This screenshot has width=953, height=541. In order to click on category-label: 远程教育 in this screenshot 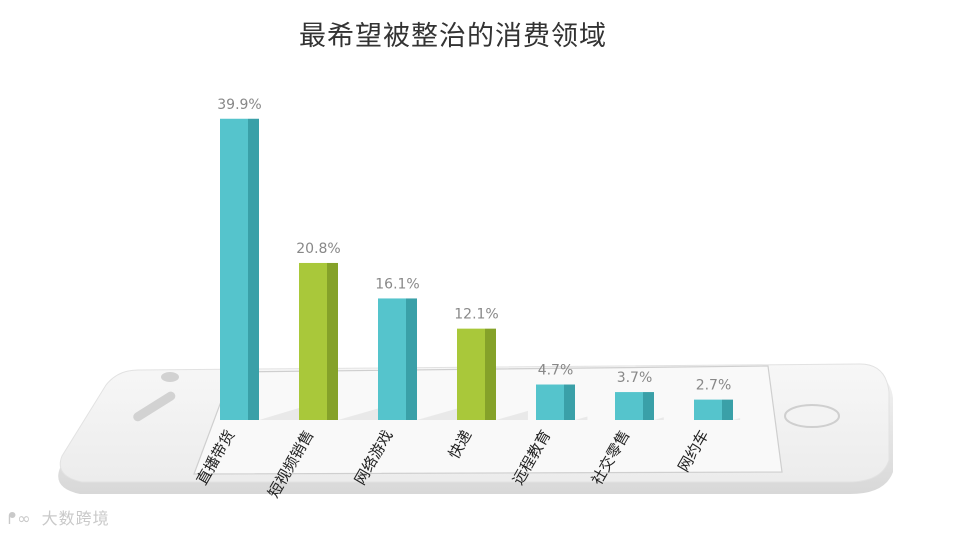, I will do `click(532, 457)`.